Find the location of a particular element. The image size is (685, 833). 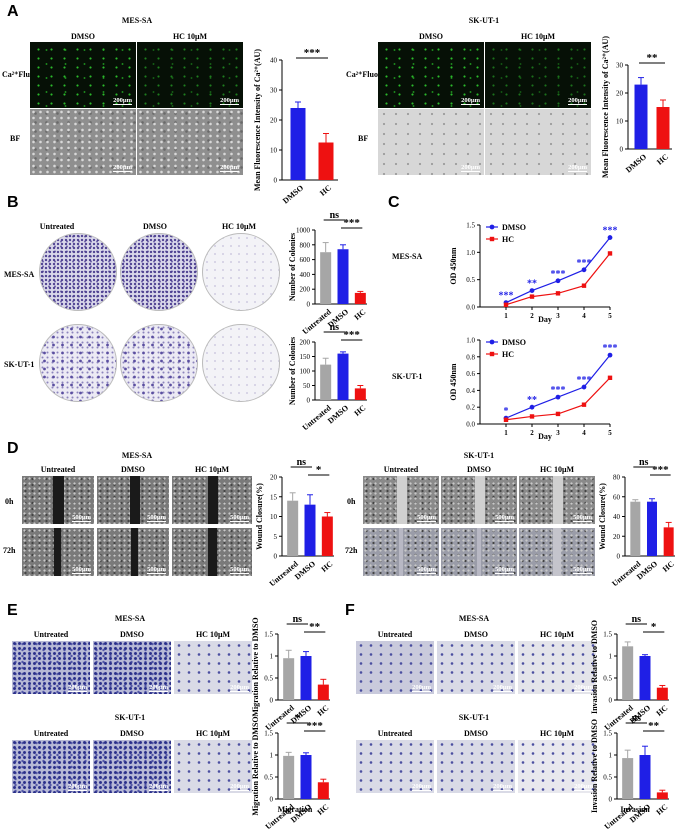

a-sk-ut-1-xtick-label: DMSO is located at coordinates (636, 163).